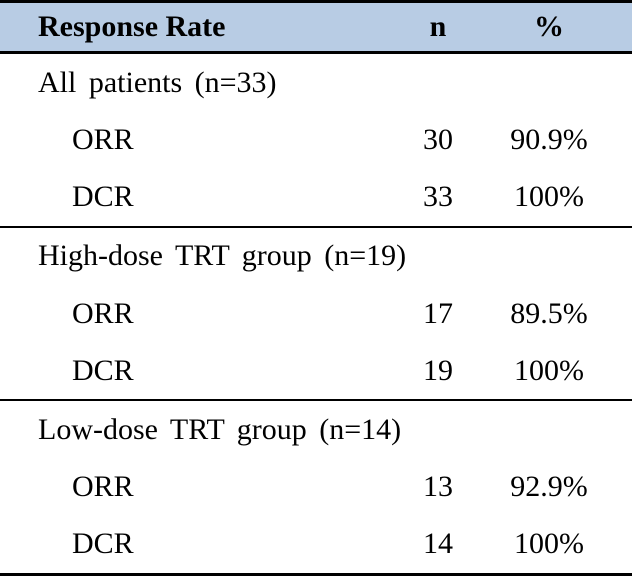  I want to click on n-value: 19, so click(438, 370).